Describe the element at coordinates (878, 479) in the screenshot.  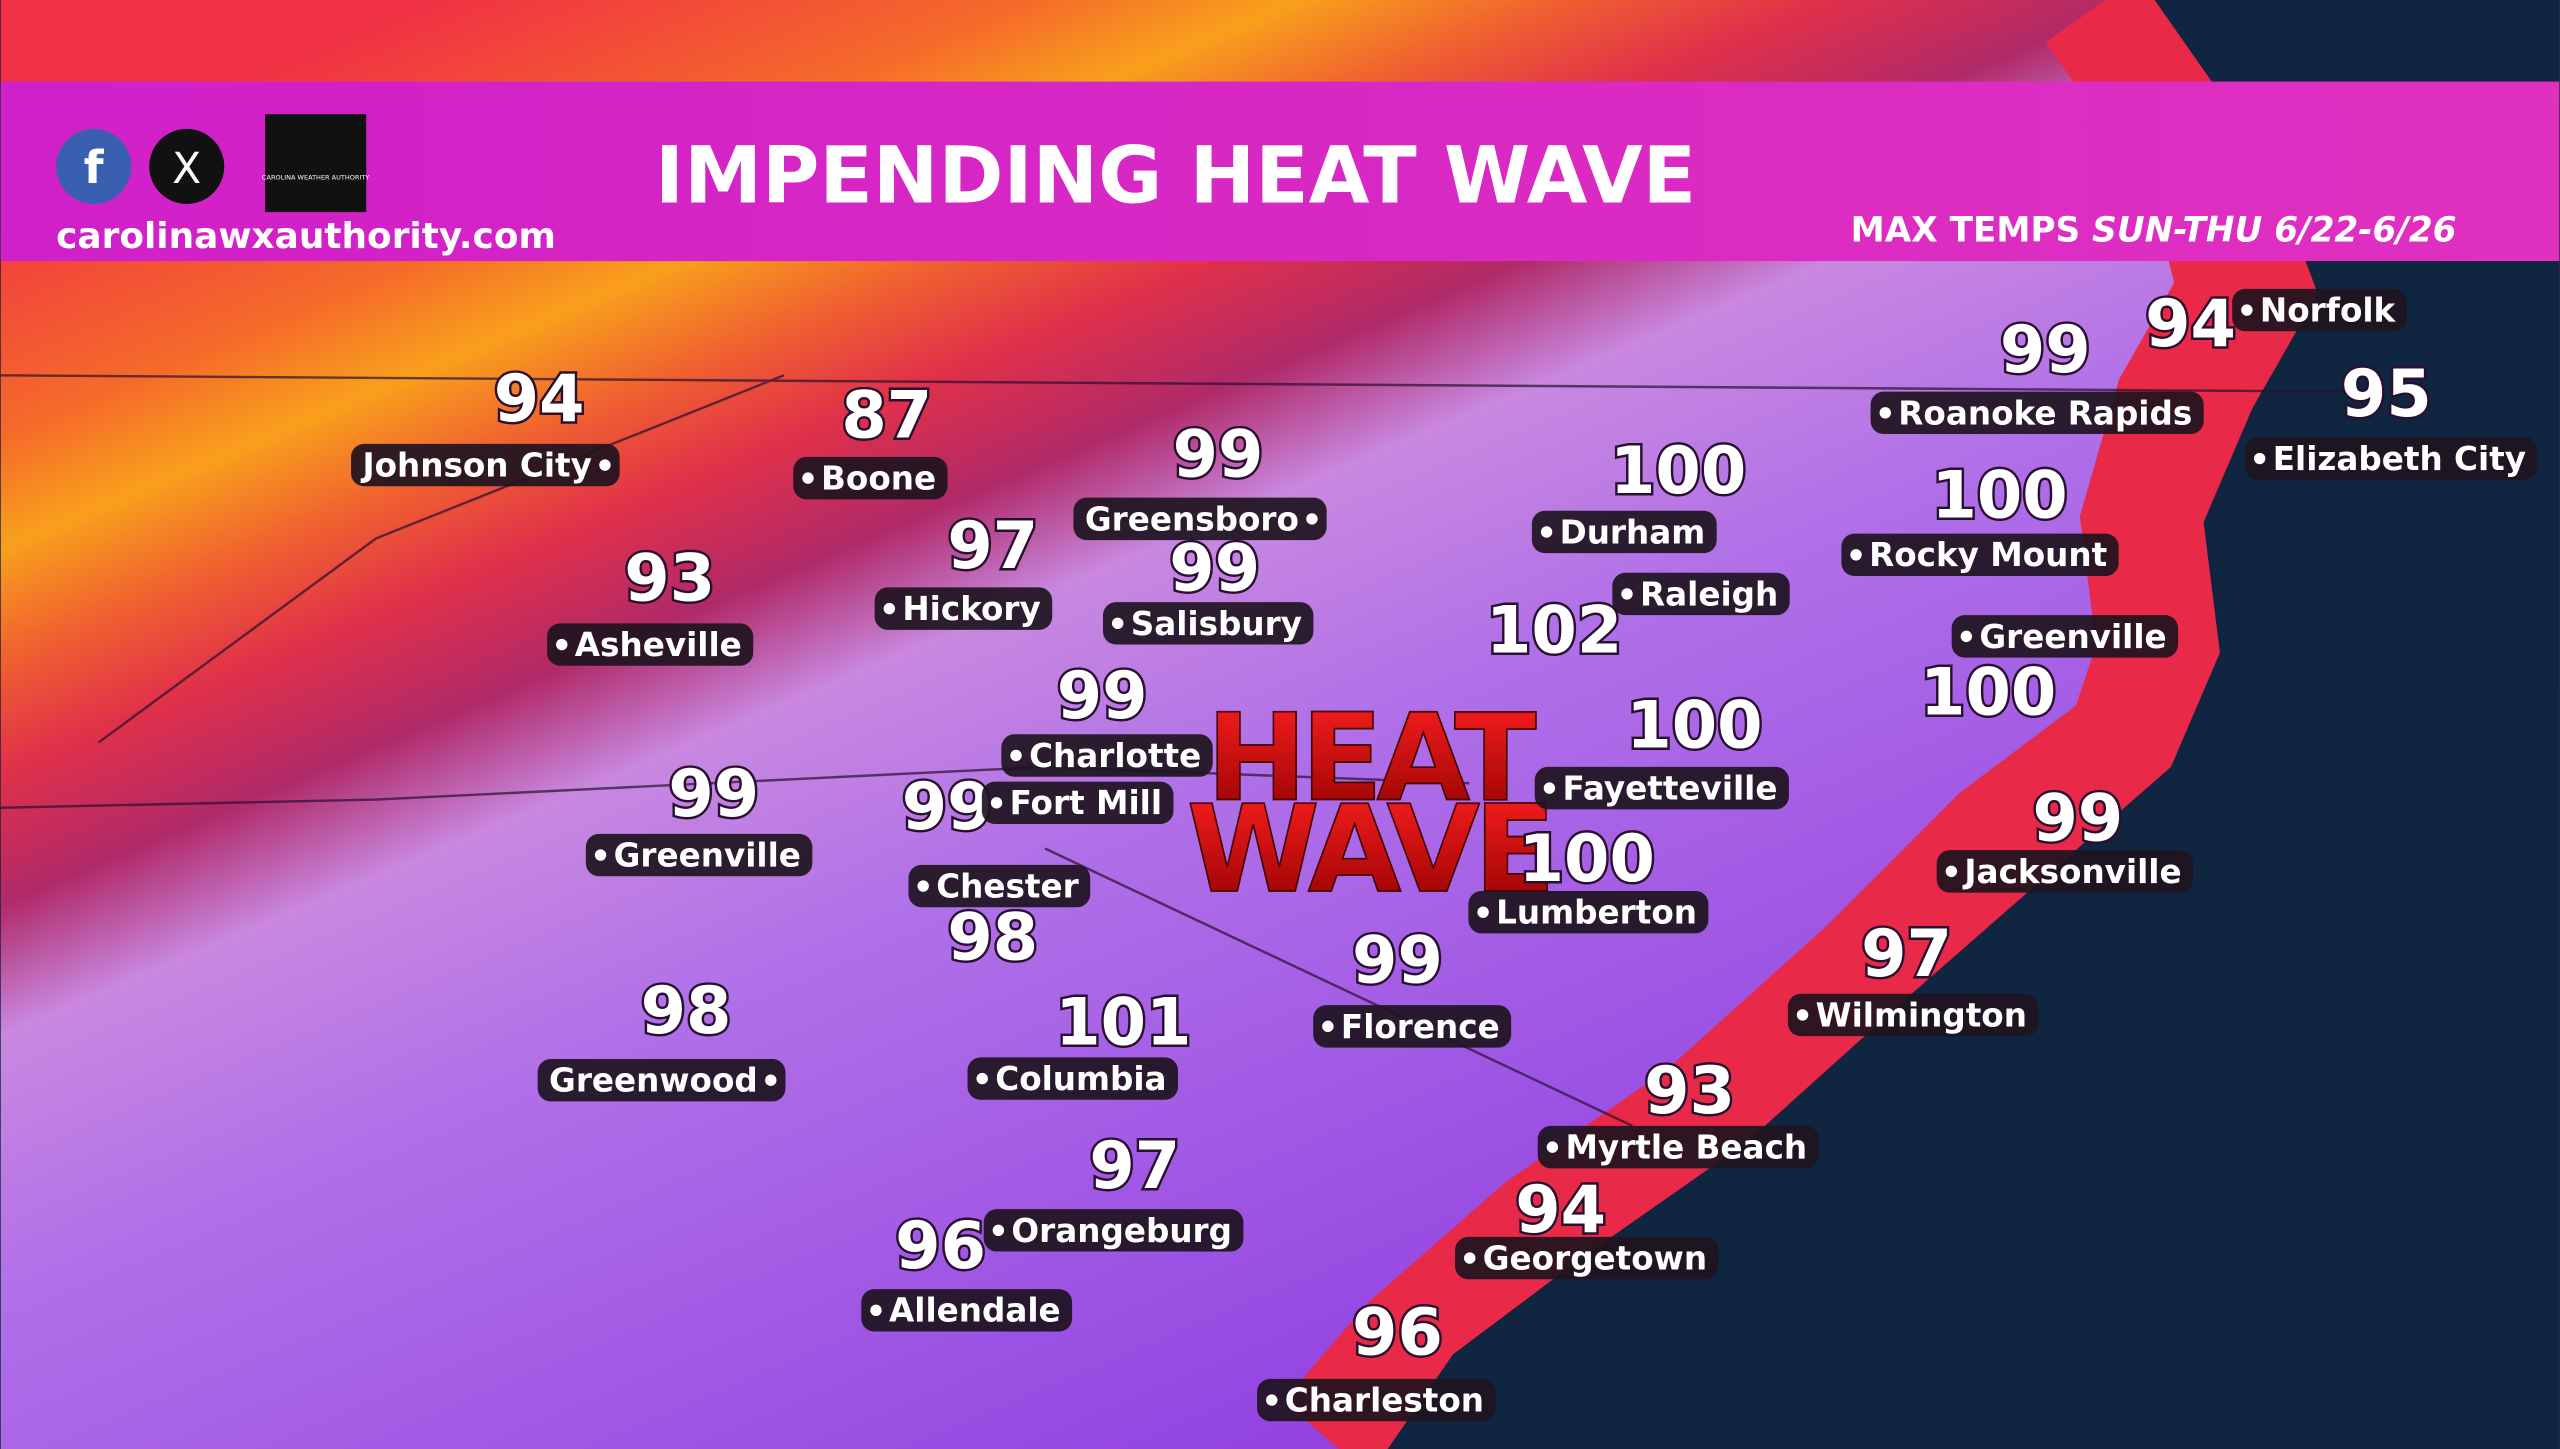
I see `city-name: Boone` at that location.